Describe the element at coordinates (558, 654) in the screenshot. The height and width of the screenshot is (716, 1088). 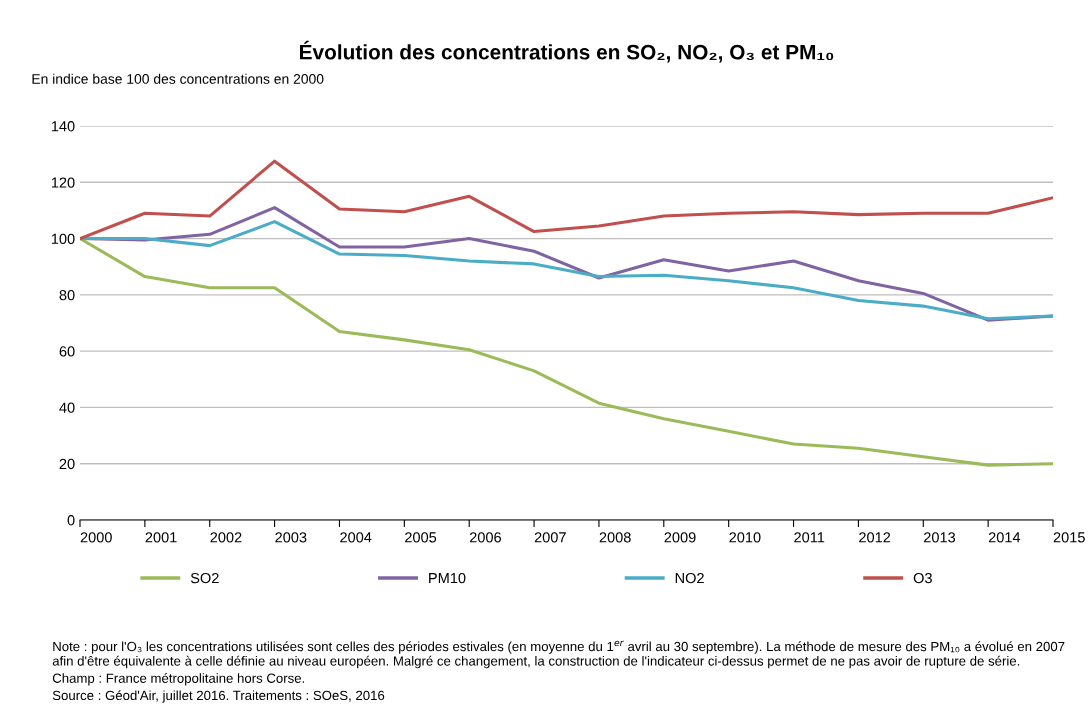
I see `text: Note : pour l'O₃ les concentrations utilisées sont celles des périodes estivales (en moyenne du 1$^{er}$ avril au 30 septembre). La méthode de mesure des PM₁₀ a évolué en 2007 afin d'être équivalente à celle définie au niveau européen. Malgré ce changement, la construction de l'indicateur ci-dessus permet de ne pas avoir de rupture de série.` at that location.